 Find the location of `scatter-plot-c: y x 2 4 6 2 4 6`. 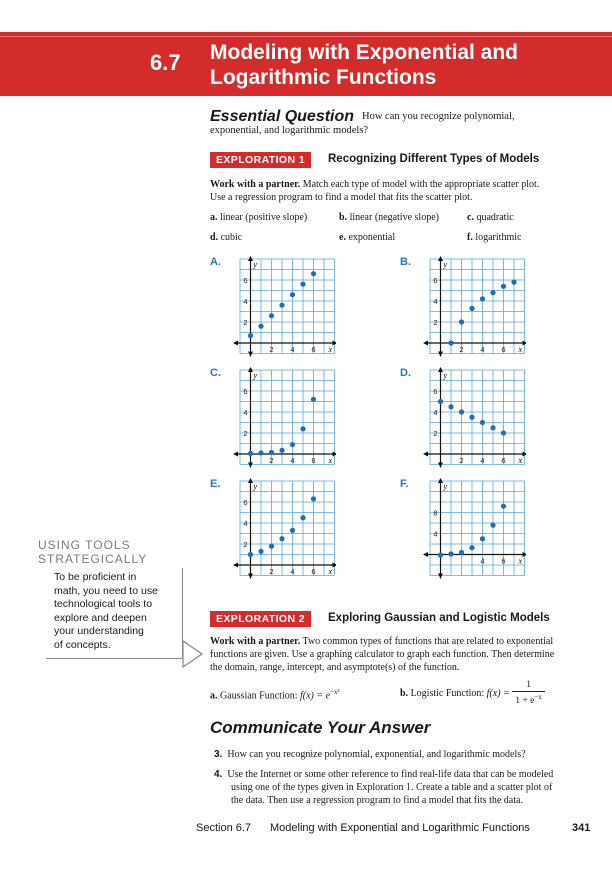

scatter-plot-c: y x 2 4 6 2 4 6 is located at coordinates (284, 417).